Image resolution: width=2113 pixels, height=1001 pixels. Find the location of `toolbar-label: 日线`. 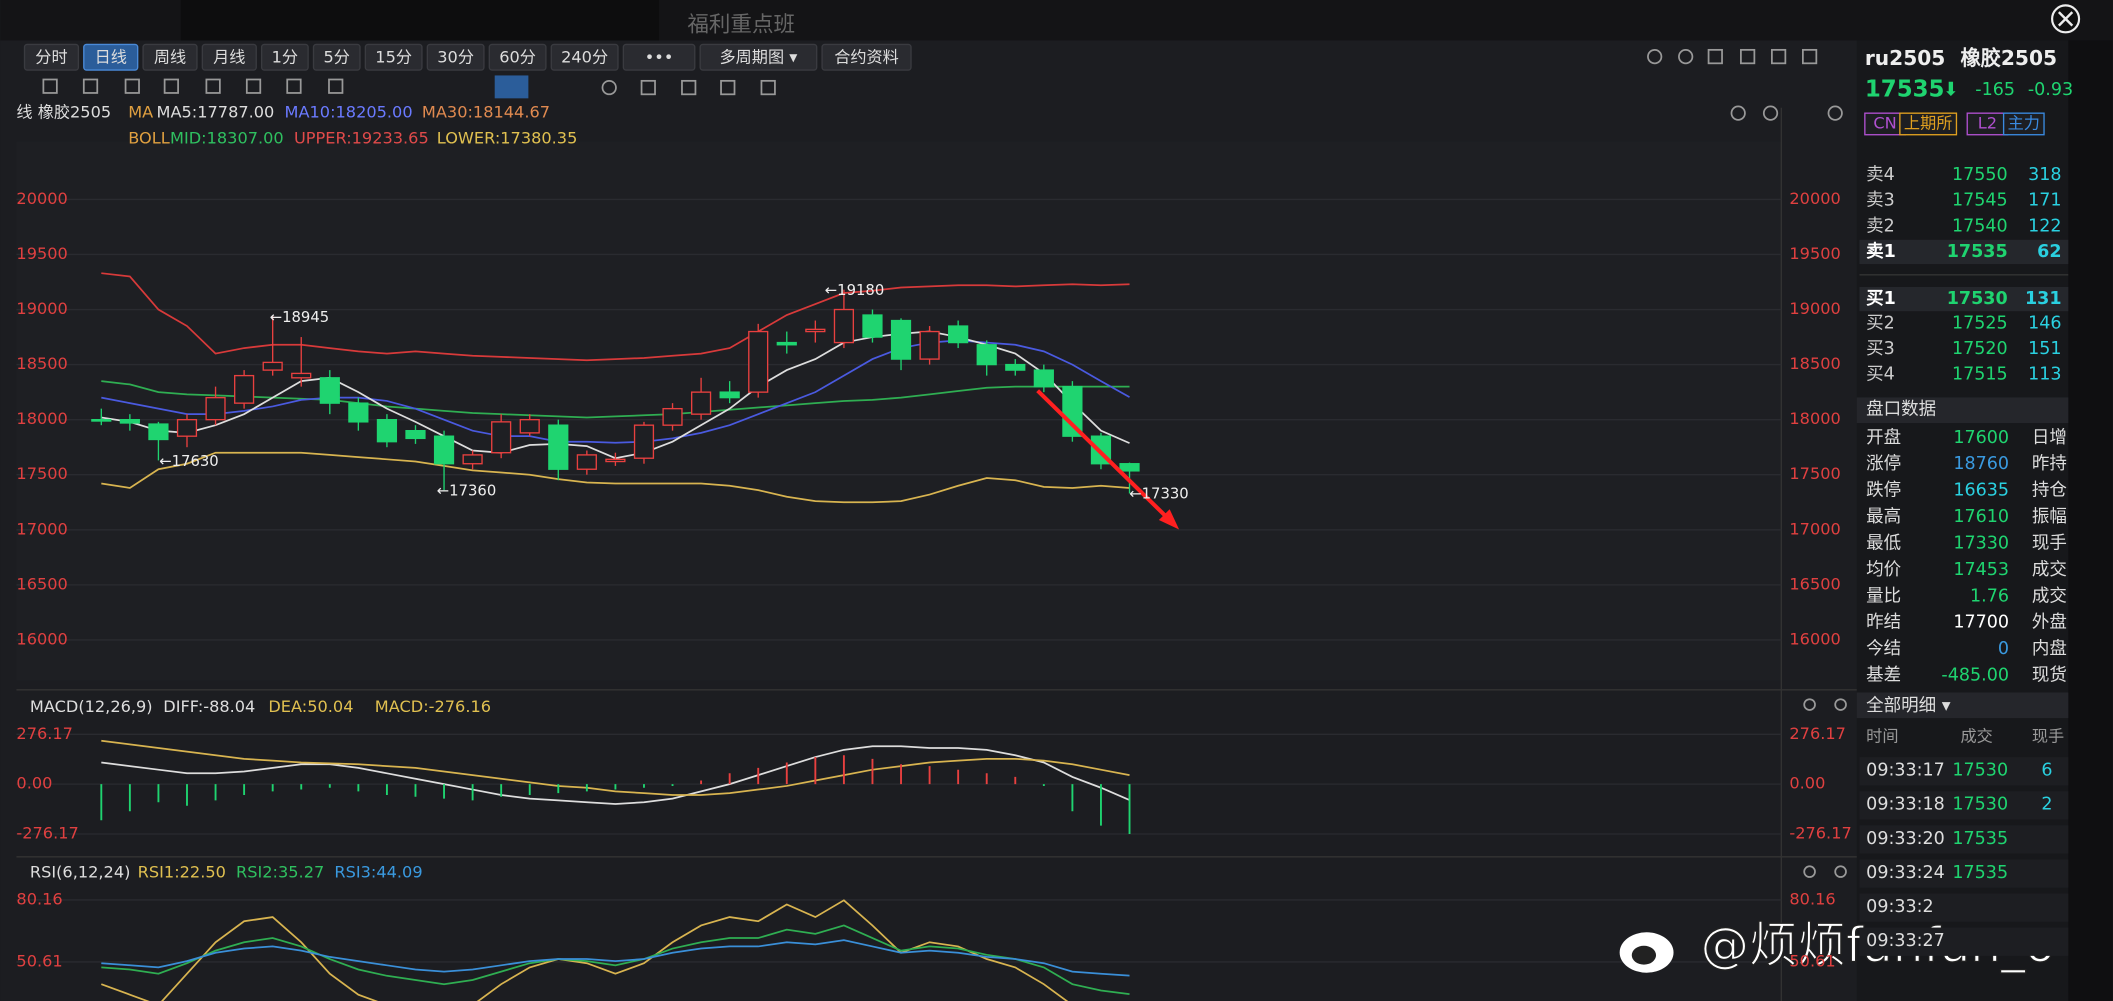

toolbar-label: 日线 is located at coordinates (111, 56).